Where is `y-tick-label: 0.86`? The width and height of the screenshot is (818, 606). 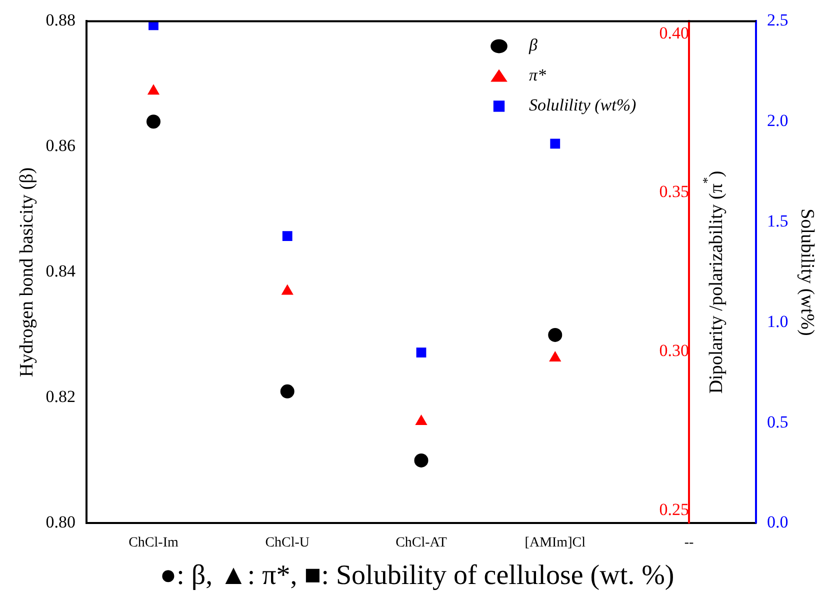
y-tick-label: 0.86 is located at coordinates (61, 146).